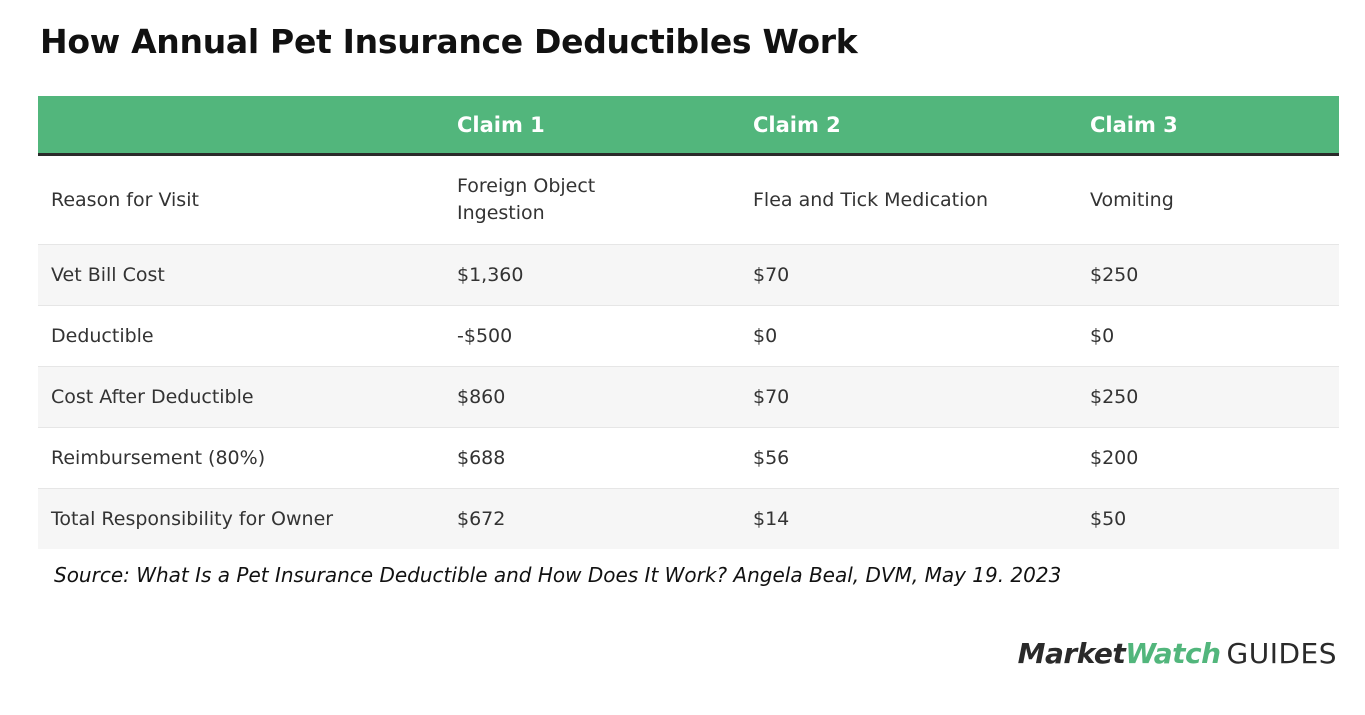  I want to click on cell-reason-claim-1: Foreign Object Ingestion, so click(605, 199).